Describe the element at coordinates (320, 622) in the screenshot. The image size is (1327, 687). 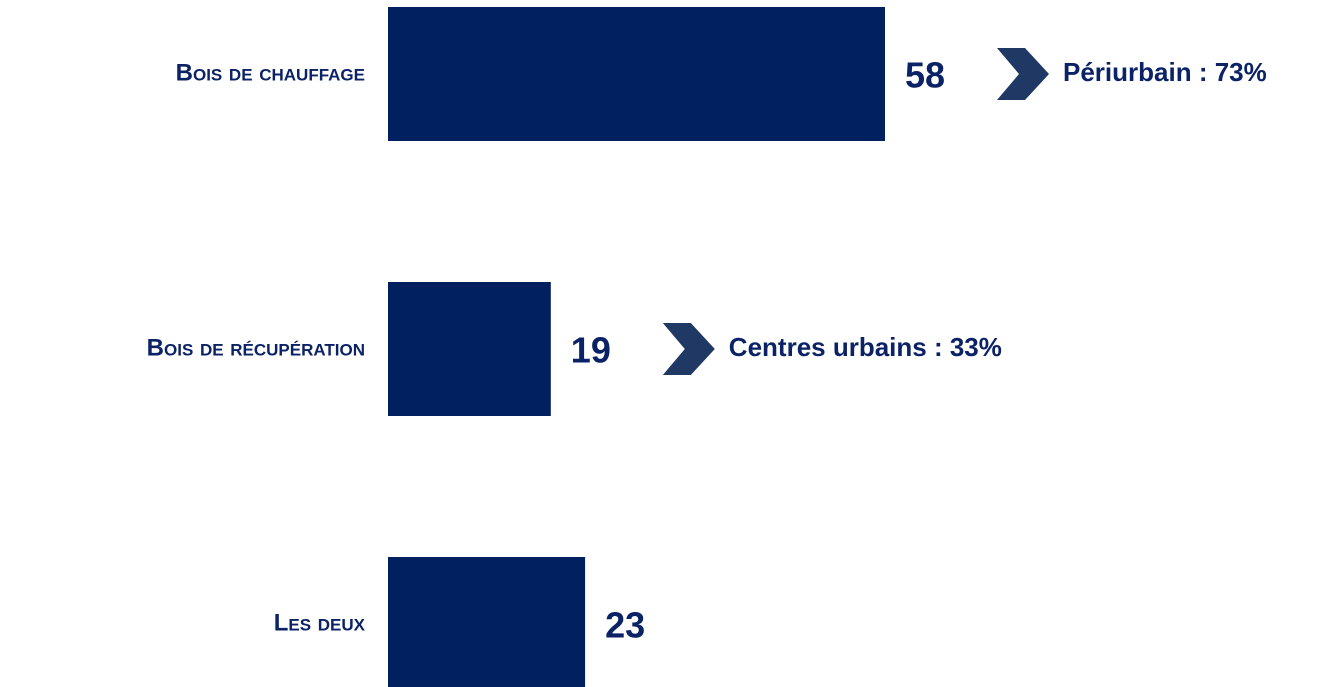
I see `category-label: Les deux` at that location.